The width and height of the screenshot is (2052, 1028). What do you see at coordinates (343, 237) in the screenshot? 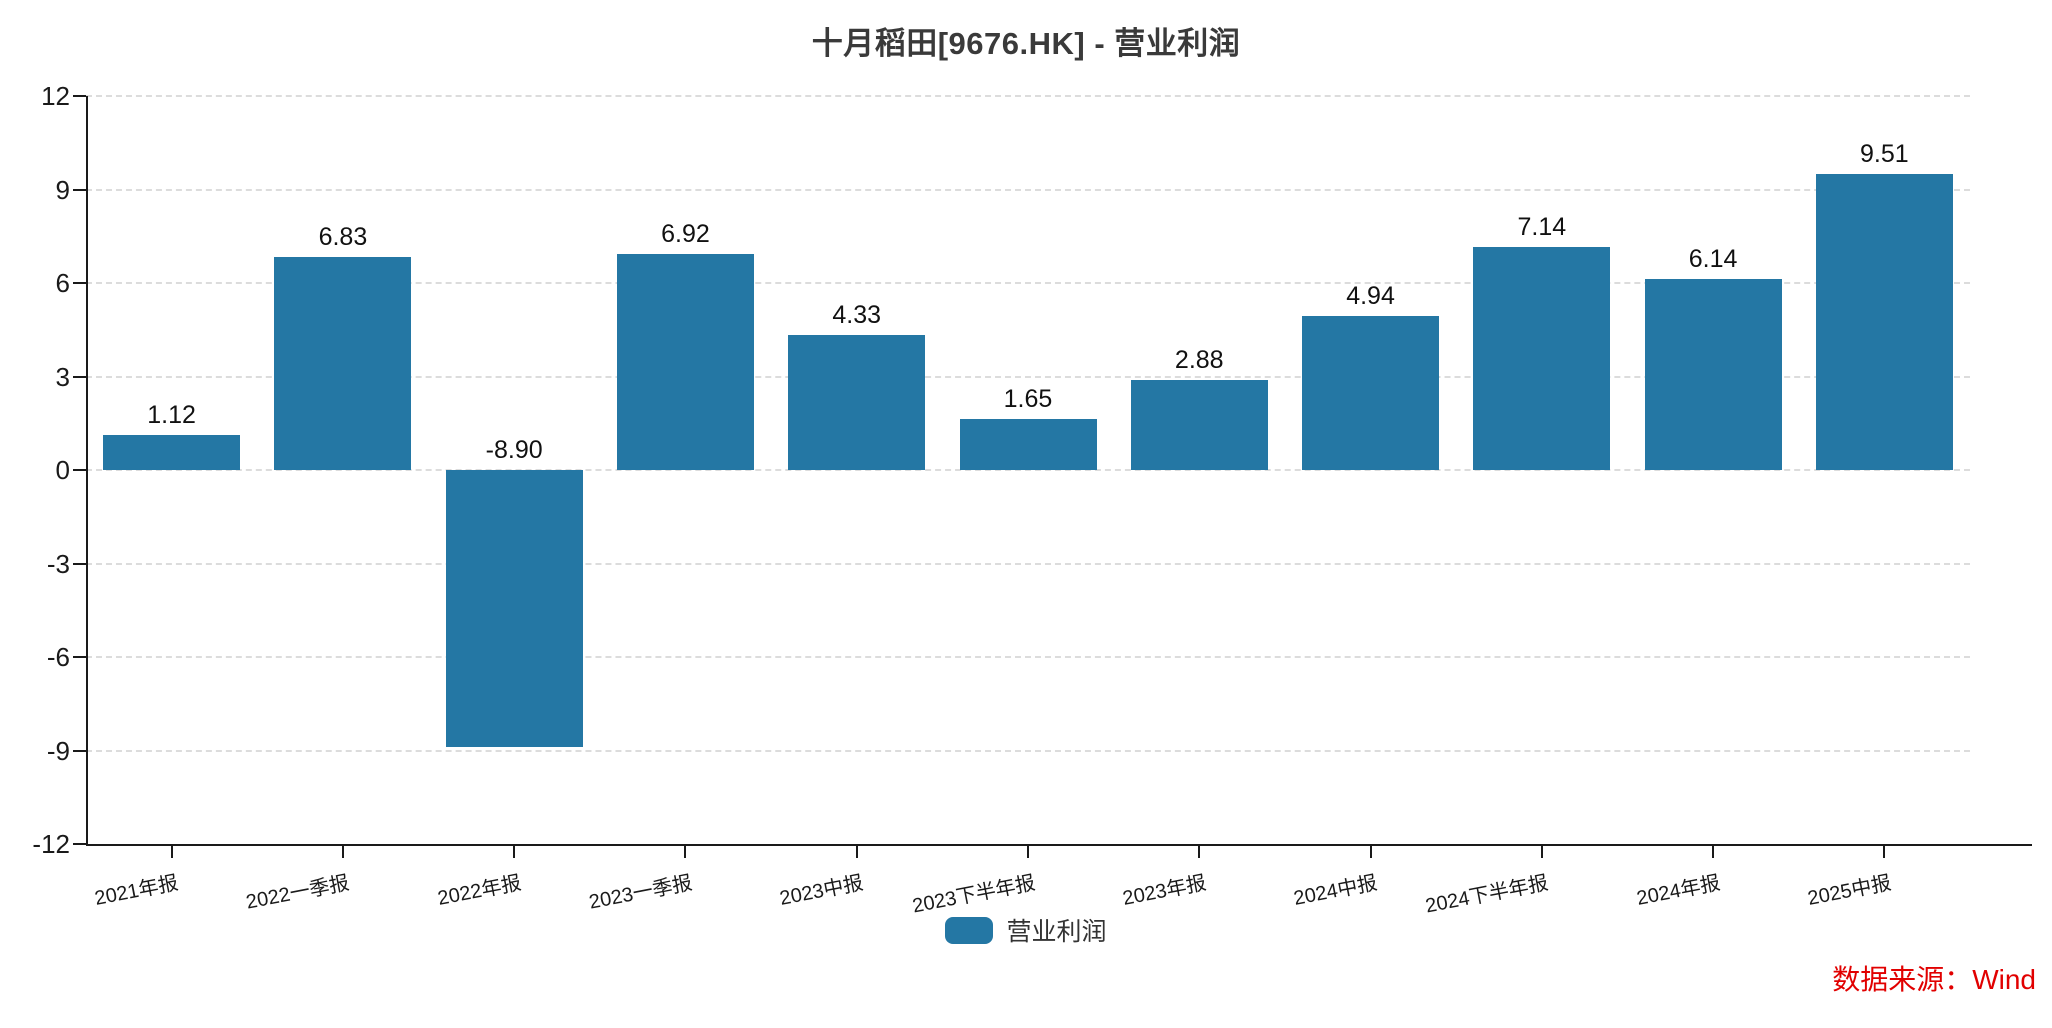
I see `bar-value-label: 6.83` at bounding box center [343, 237].